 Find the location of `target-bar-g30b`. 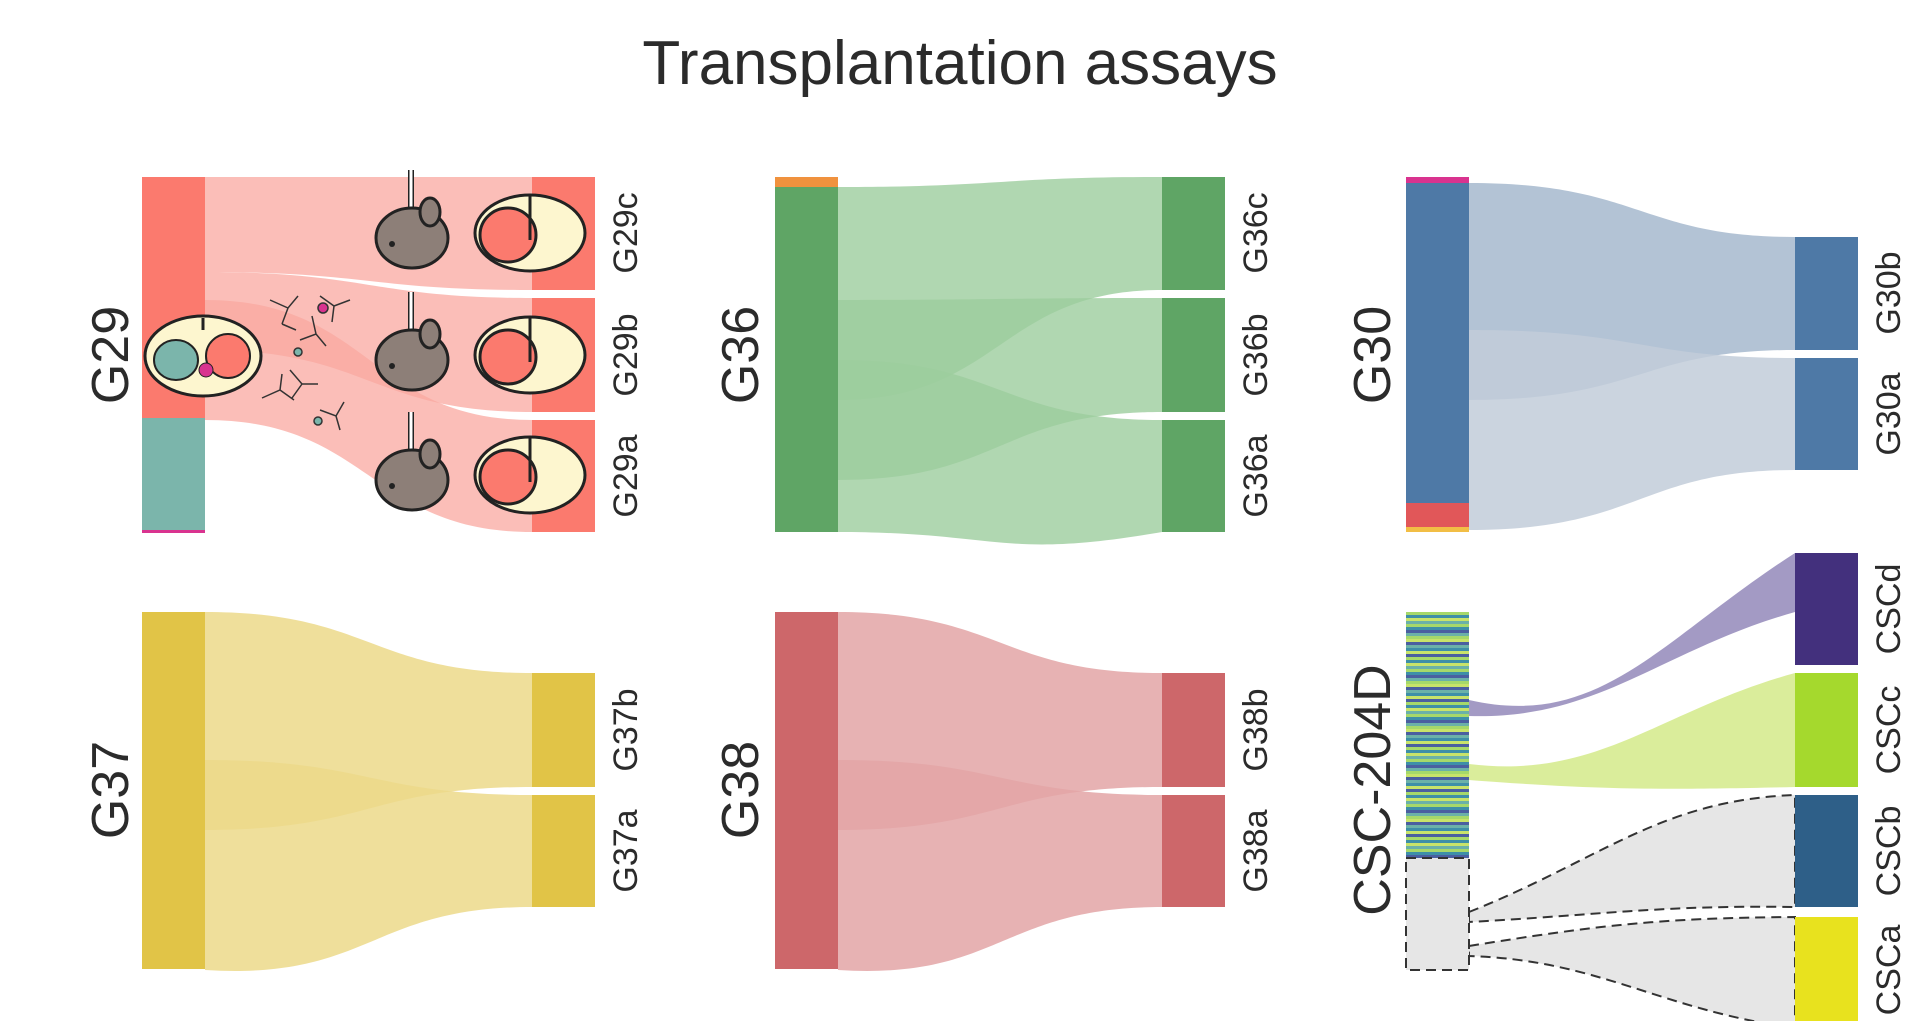

target-bar-g30b is located at coordinates (1826, 293).